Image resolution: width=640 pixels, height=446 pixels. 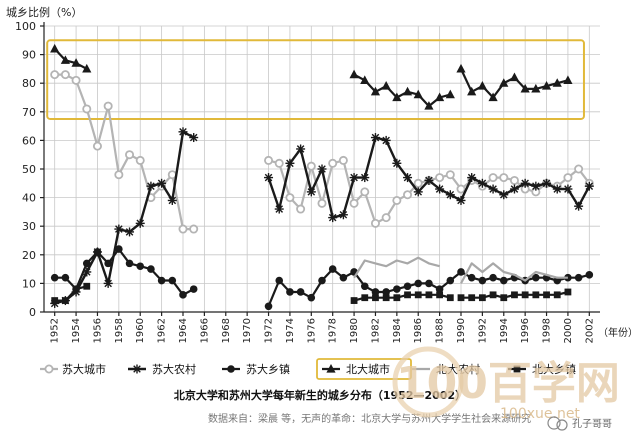 I want to click on x-tick-label: 1996, so click(x=525, y=330).